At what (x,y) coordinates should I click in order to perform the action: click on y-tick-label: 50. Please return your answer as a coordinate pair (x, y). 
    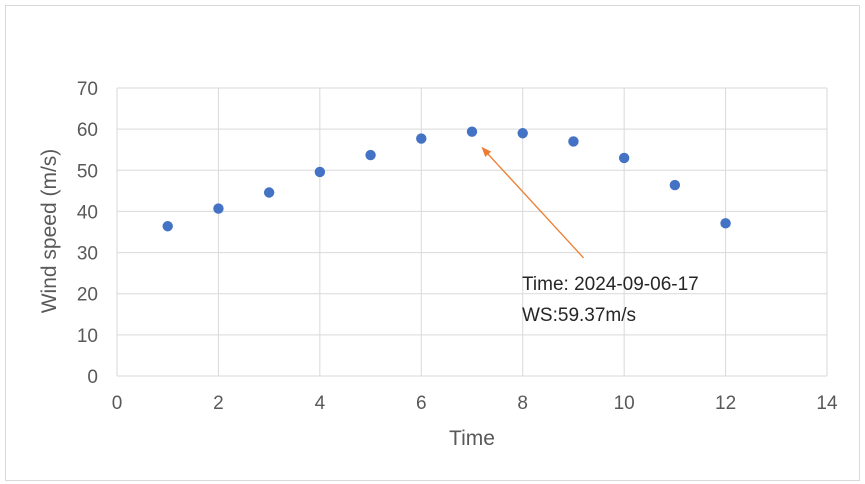
    Looking at the image, I should click on (87, 171).